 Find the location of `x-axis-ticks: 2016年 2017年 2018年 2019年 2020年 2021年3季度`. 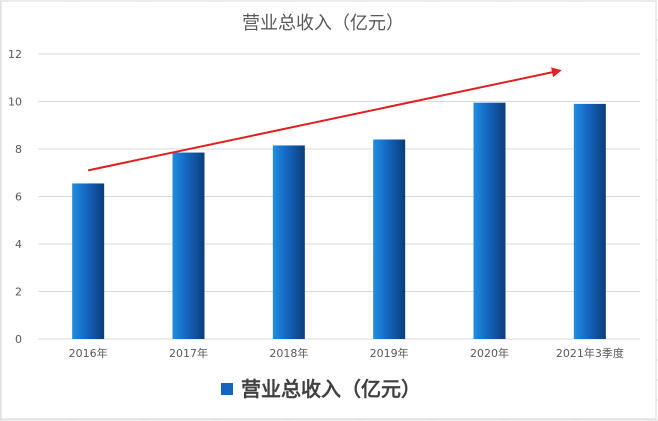

x-axis-ticks: 2016年 2017年 2018年 2019年 2020年 2021年3季度 is located at coordinates (346, 353).